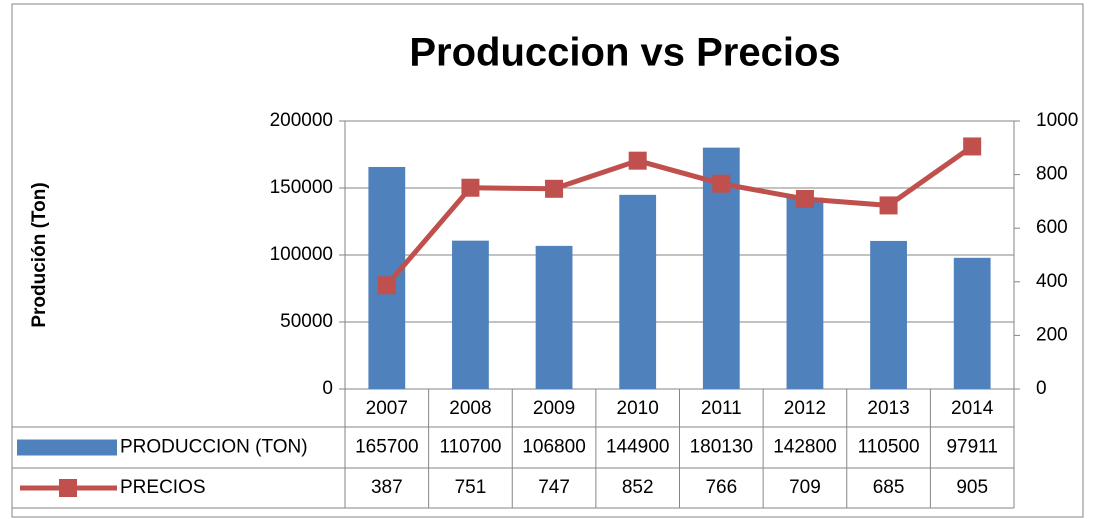  What do you see at coordinates (972, 408) in the screenshot?
I see `x-tick-label: 2014` at bounding box center [972, 408].